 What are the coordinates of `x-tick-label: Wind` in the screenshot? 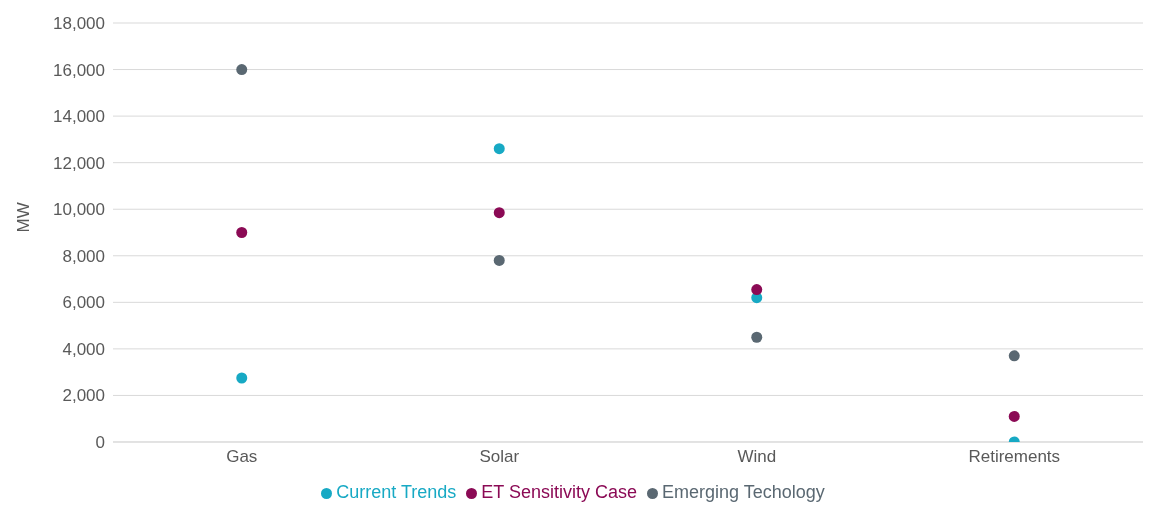 It's located at (757, 457).